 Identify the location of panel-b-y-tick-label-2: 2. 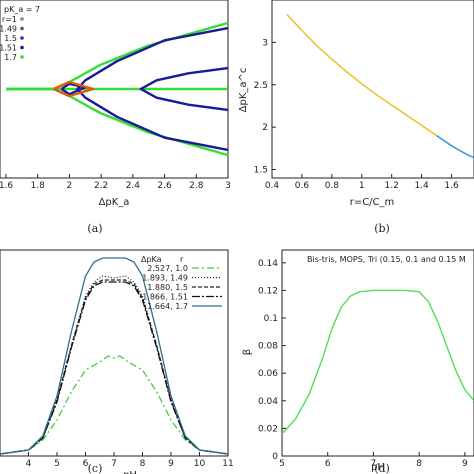
(265, 128).